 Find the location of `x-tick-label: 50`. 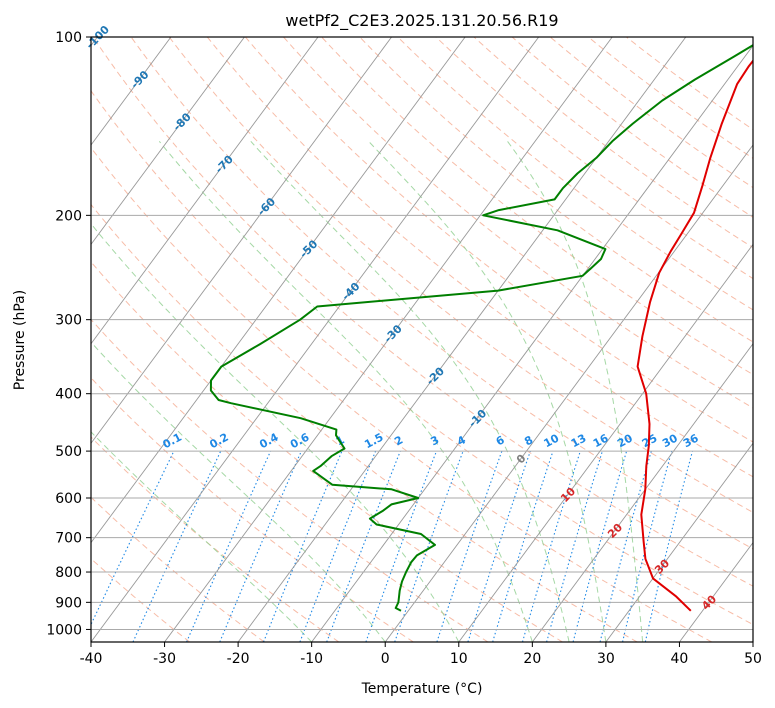

x-tick-label: 50 is located at coordinates (753, 659).